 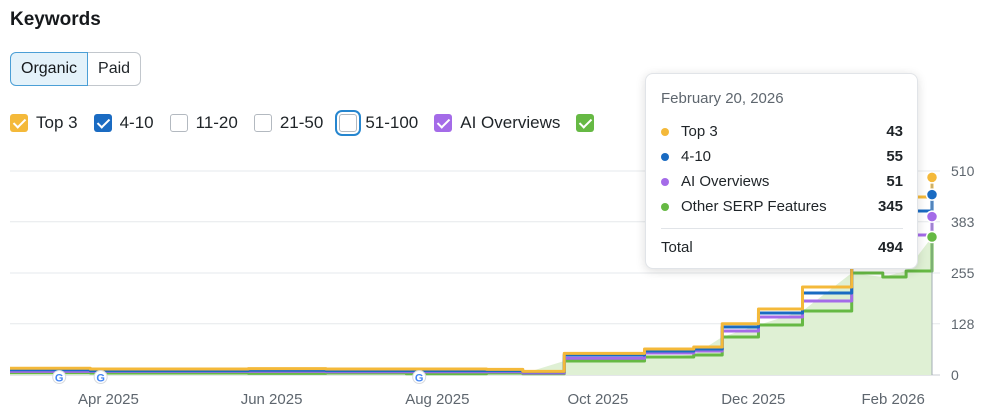 What do you see at coordinates (894, 131) in the screenshot?
I see `tooltip-value: 43` at bounding box center [894, 131].